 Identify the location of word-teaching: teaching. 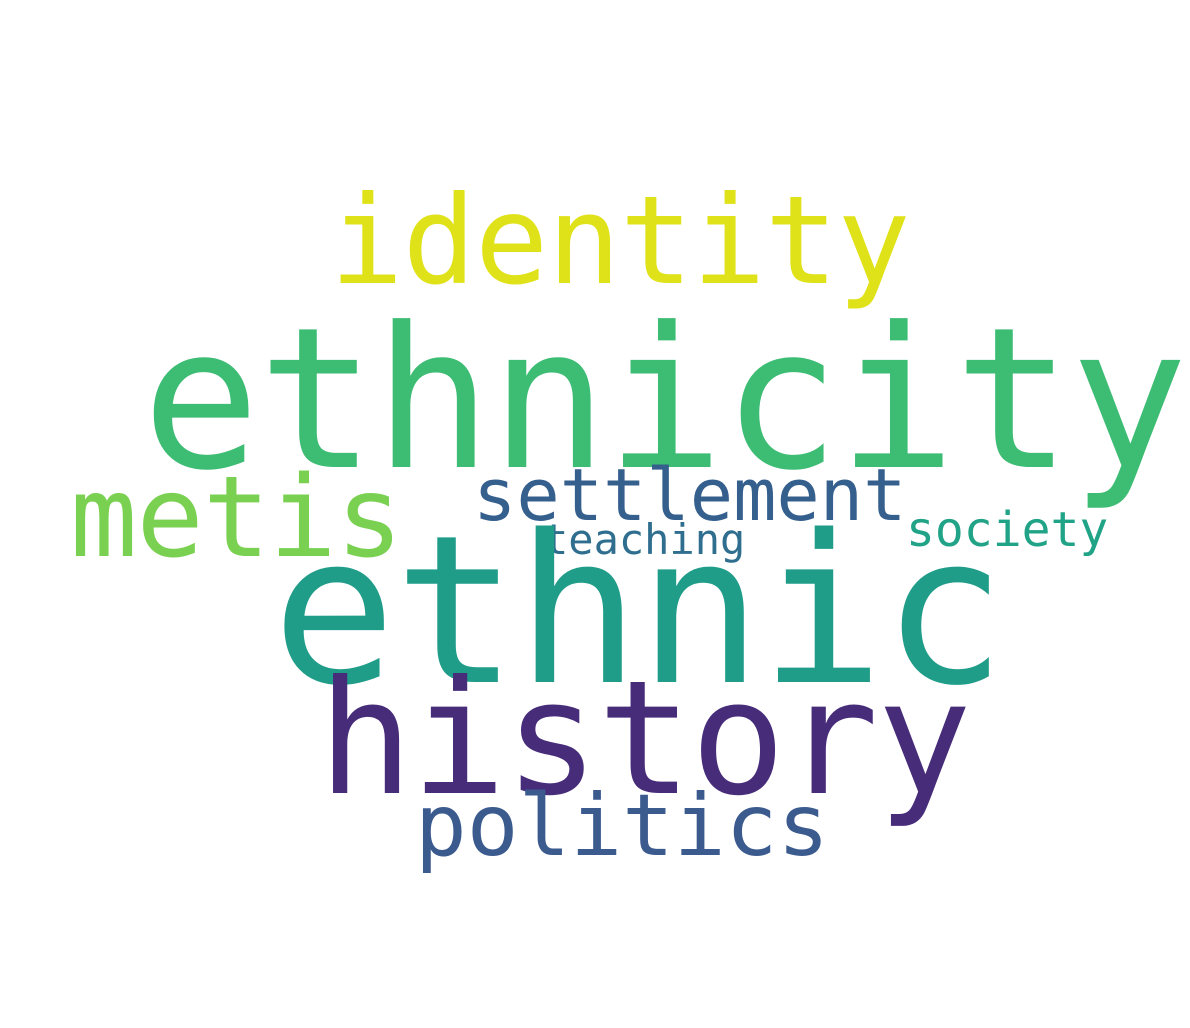
(644, 539).